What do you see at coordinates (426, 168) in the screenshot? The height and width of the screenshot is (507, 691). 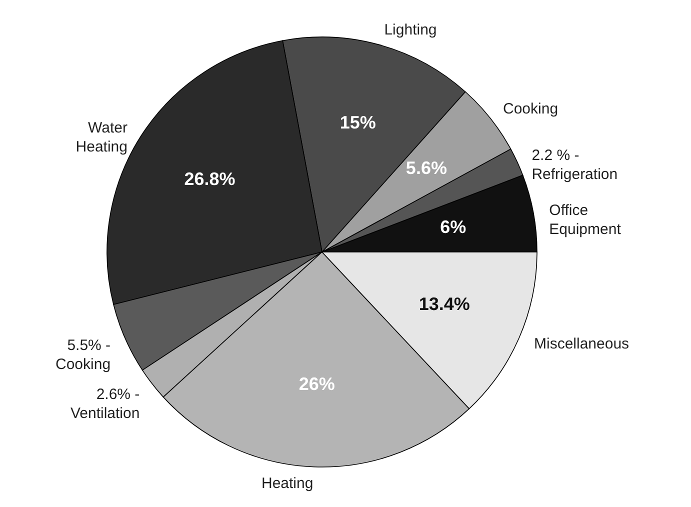 I see `data-label: 5.6%` at bounding box center [426, 168].